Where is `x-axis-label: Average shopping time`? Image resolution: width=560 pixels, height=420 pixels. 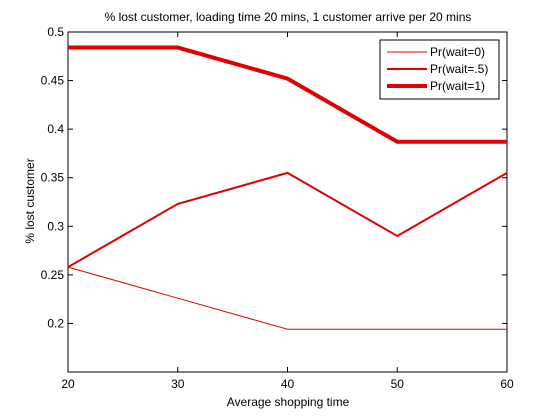 x-axis-label: Average shopping time is located at coordinates (288, 402).